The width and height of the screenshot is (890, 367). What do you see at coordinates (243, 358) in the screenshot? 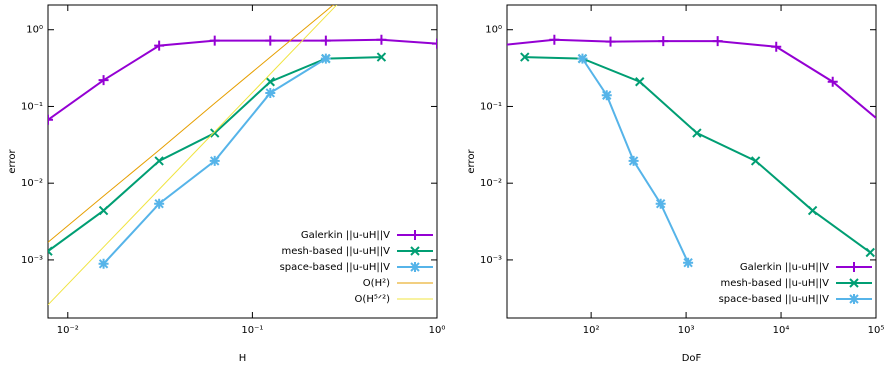
I see `x-axis-label: H` at bounding box center [243, 358].